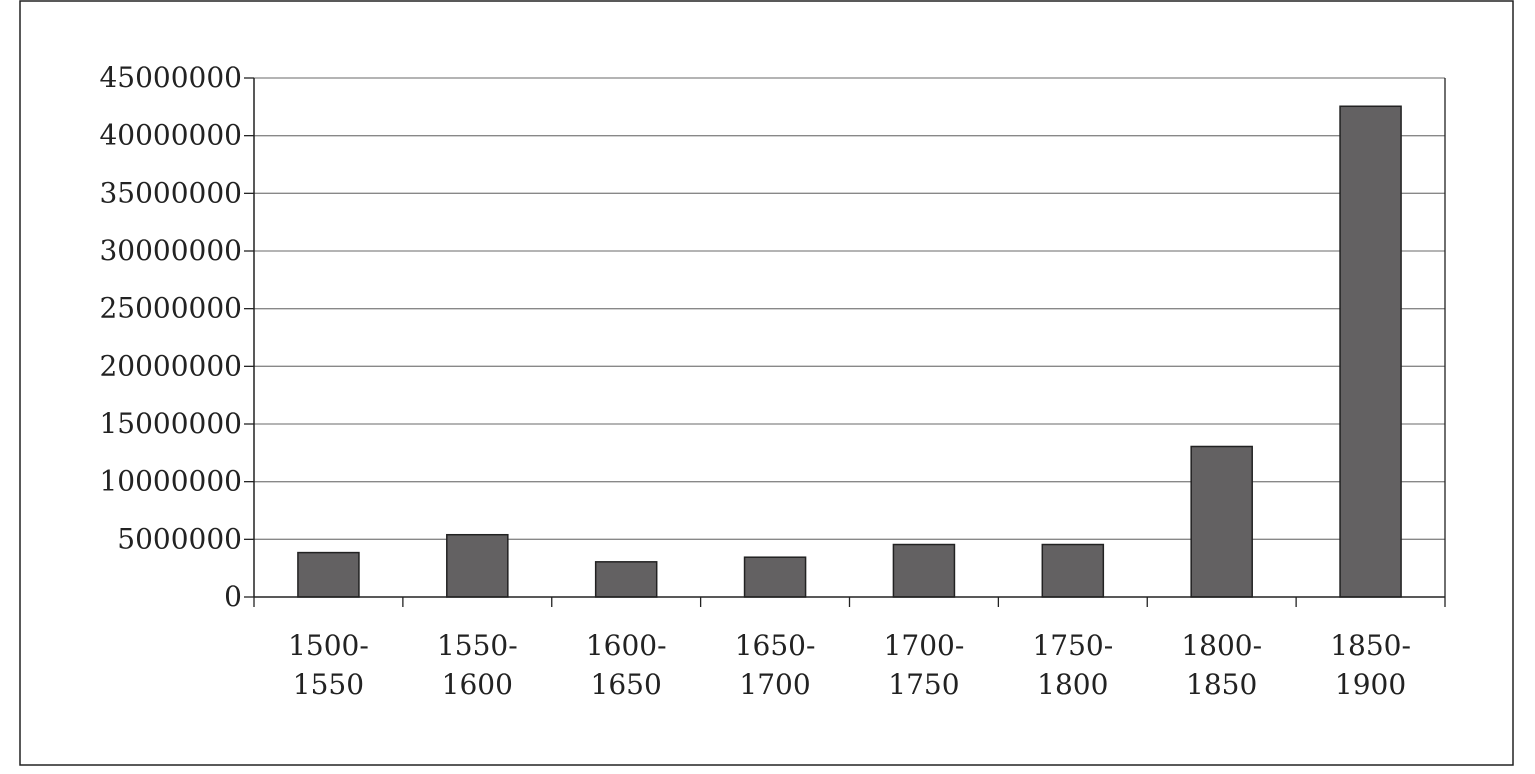 This screenshot has width=1535, height=774. What do you see at coordinates (1370, 684) in the screenshot?
I see `x-tick-label: 1900` at bounding box center [1370, 684].